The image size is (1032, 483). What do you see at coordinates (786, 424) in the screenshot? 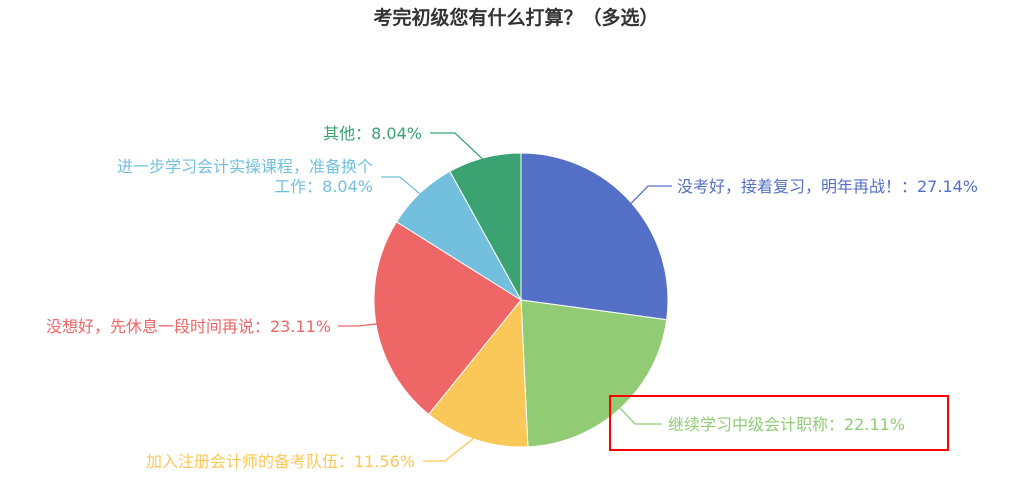
I see `slice-label: 继续学习中级会计职称：22.11%` at bounding box center [786, 424].